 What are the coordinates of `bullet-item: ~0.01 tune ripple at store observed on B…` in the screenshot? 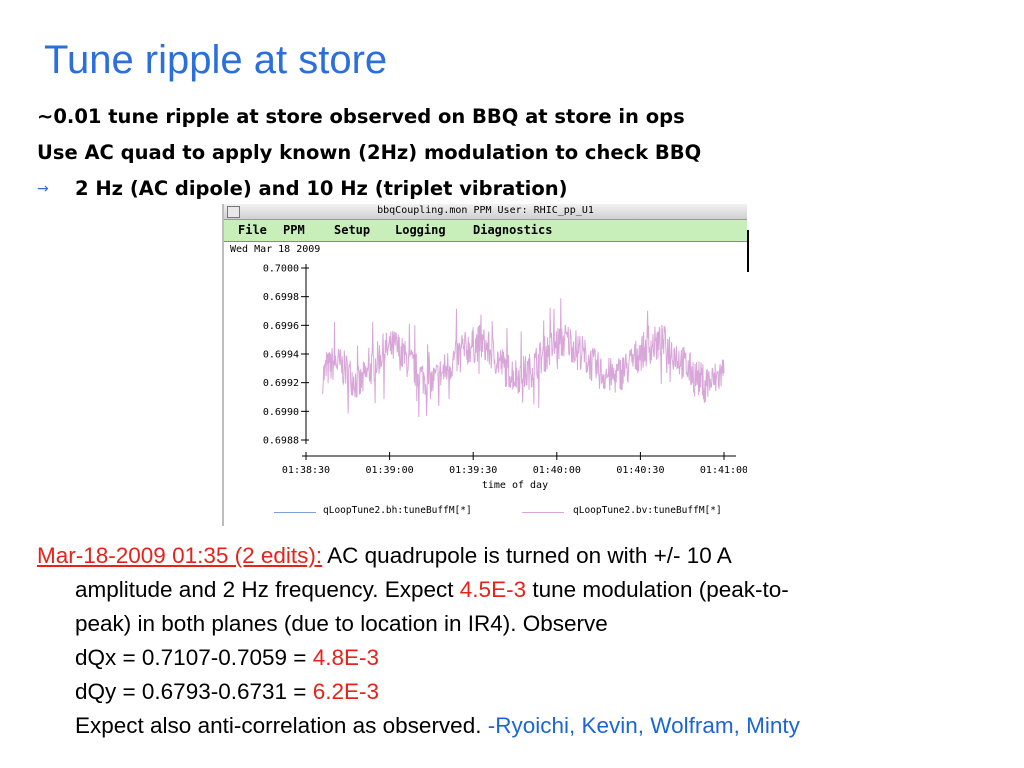 It's located at (361, 116).